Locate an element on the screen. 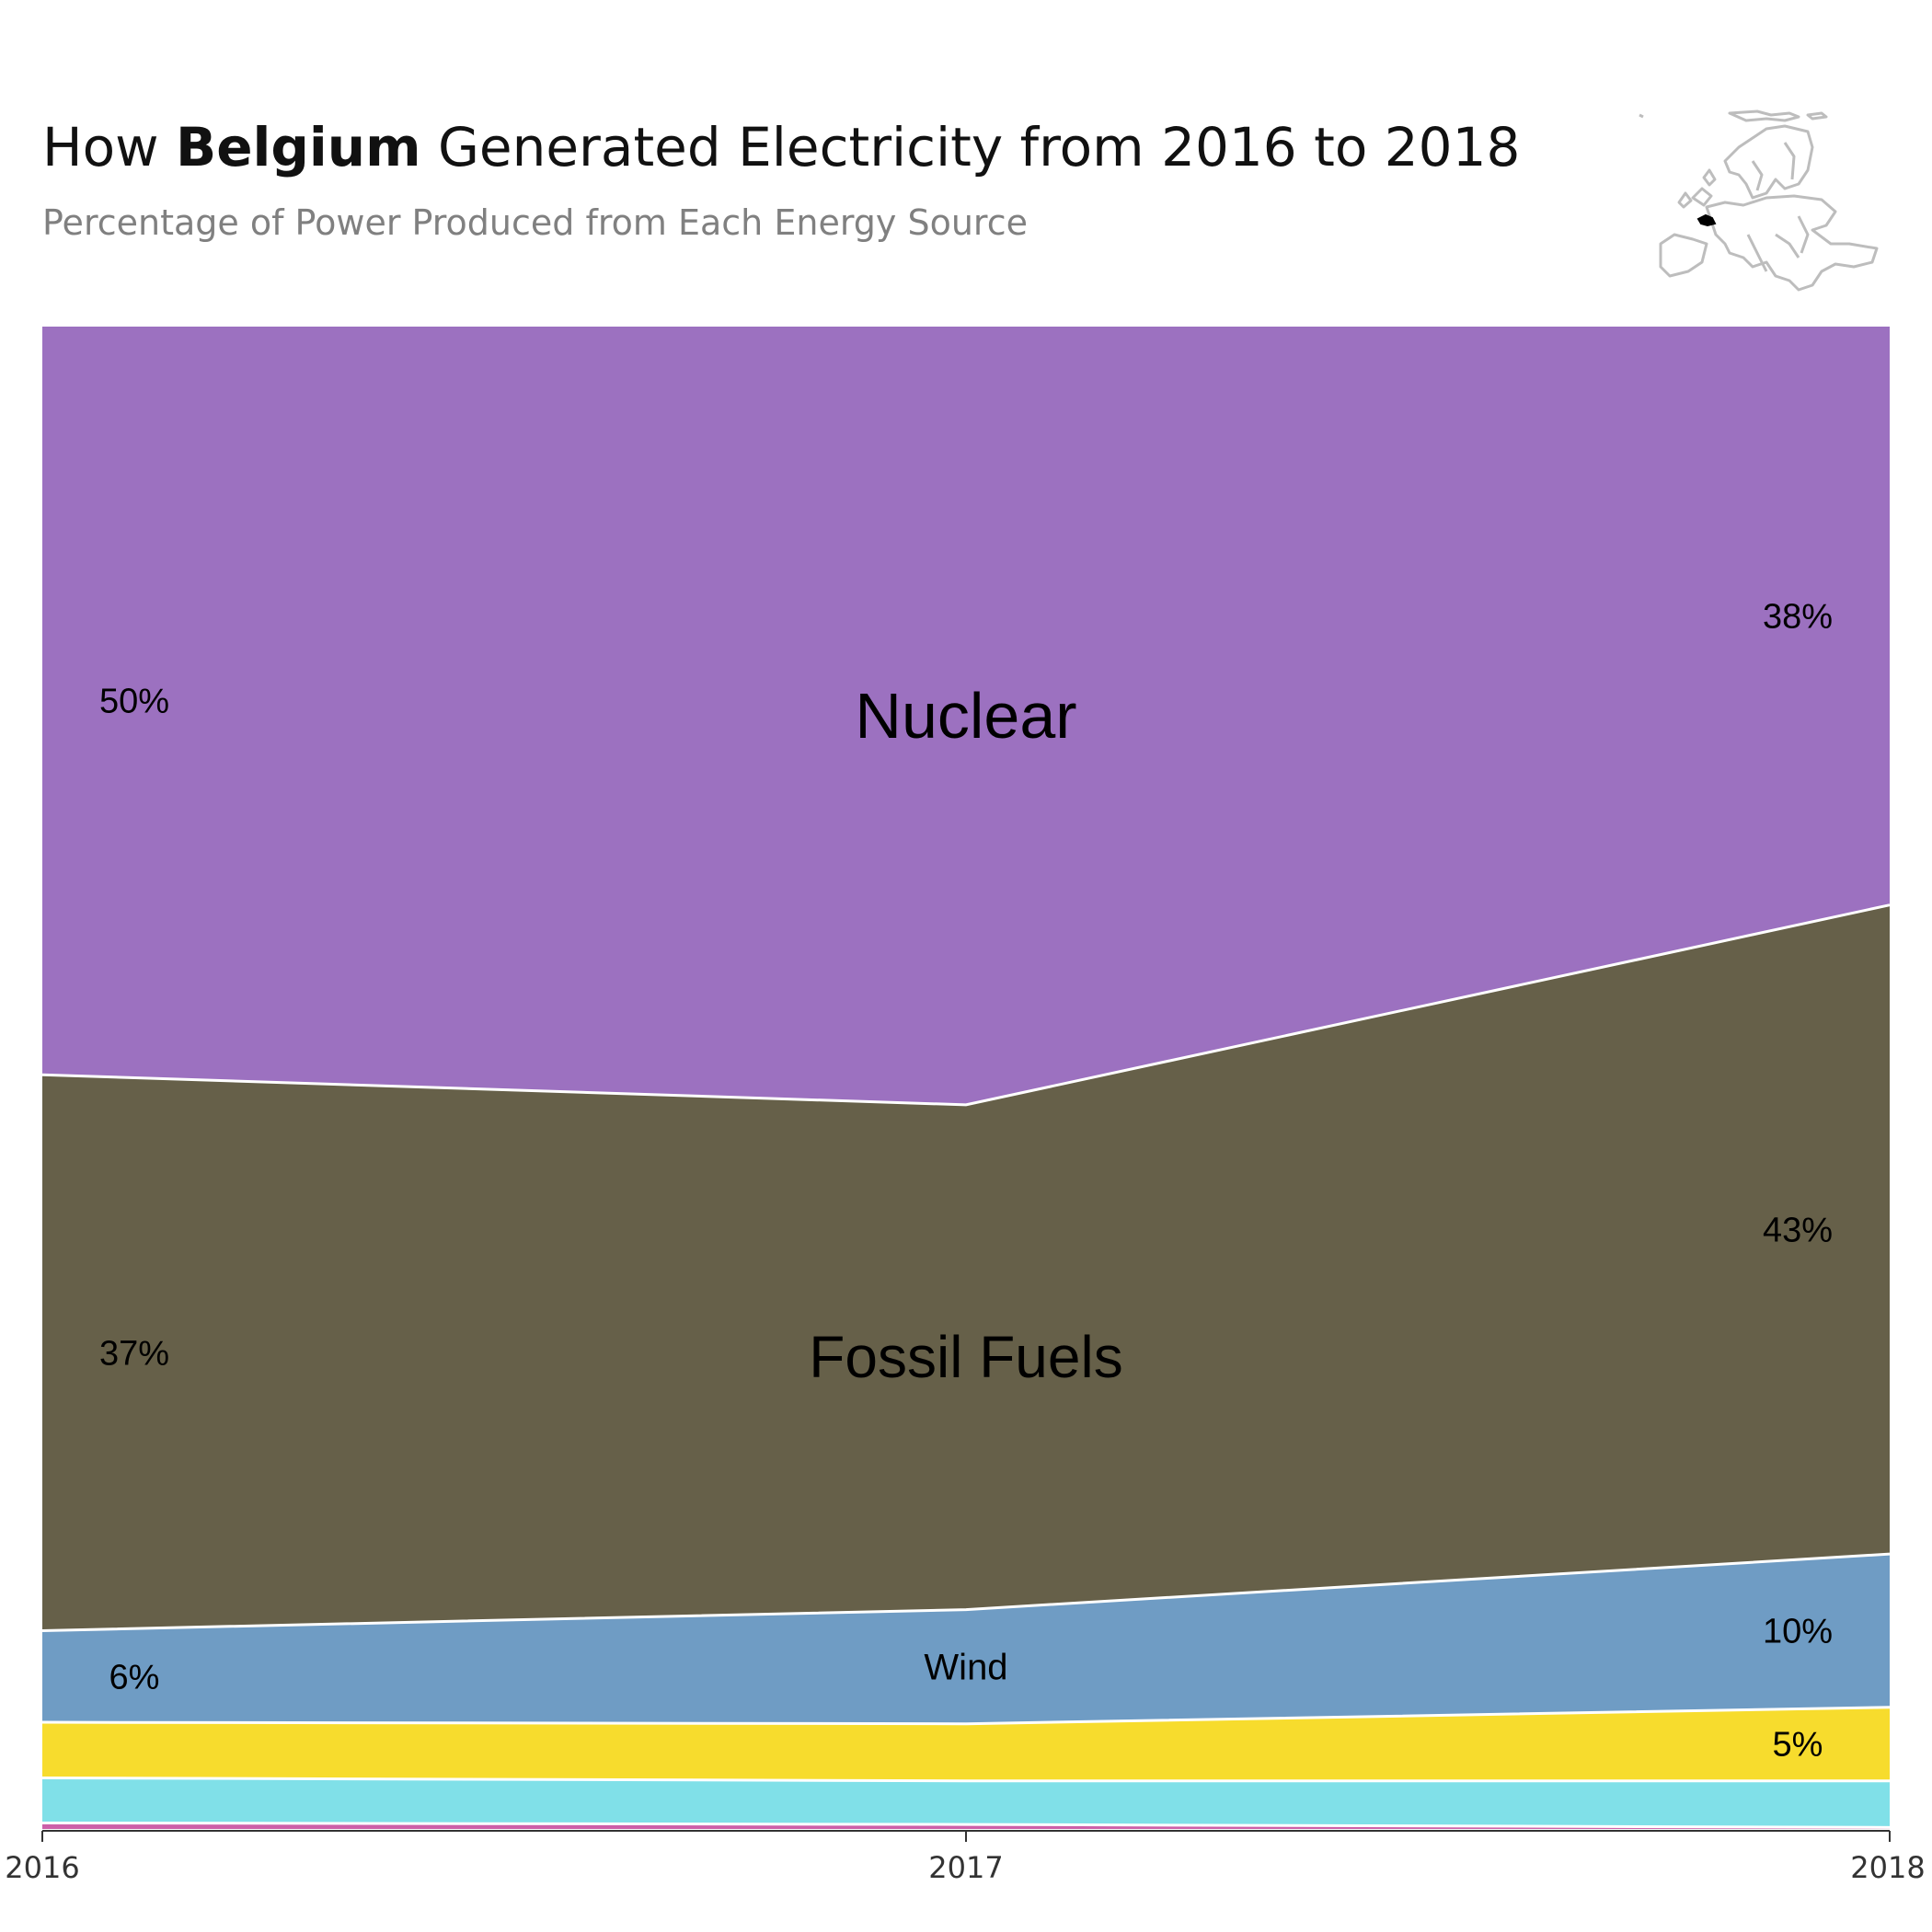  wind-start-label: 6% is located at coordinates (134, 1677).